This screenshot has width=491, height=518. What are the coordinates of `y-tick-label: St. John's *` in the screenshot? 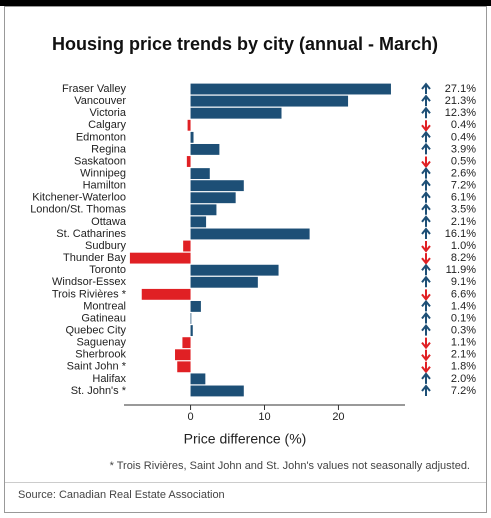 It's located at (99, 391).